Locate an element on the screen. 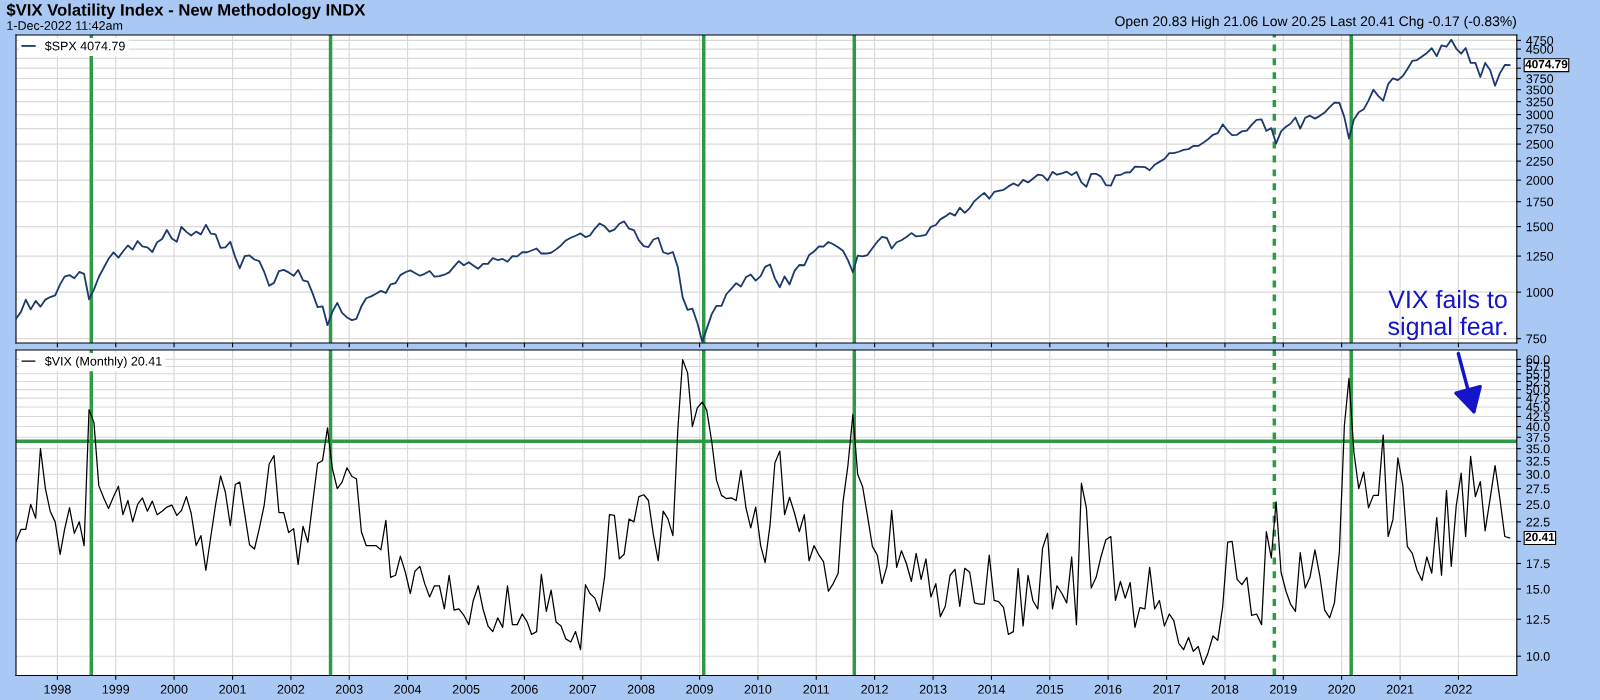 This screenshot has width=1600, height=700. x-tick-label: 2000 is located at coordinates (174, 689).